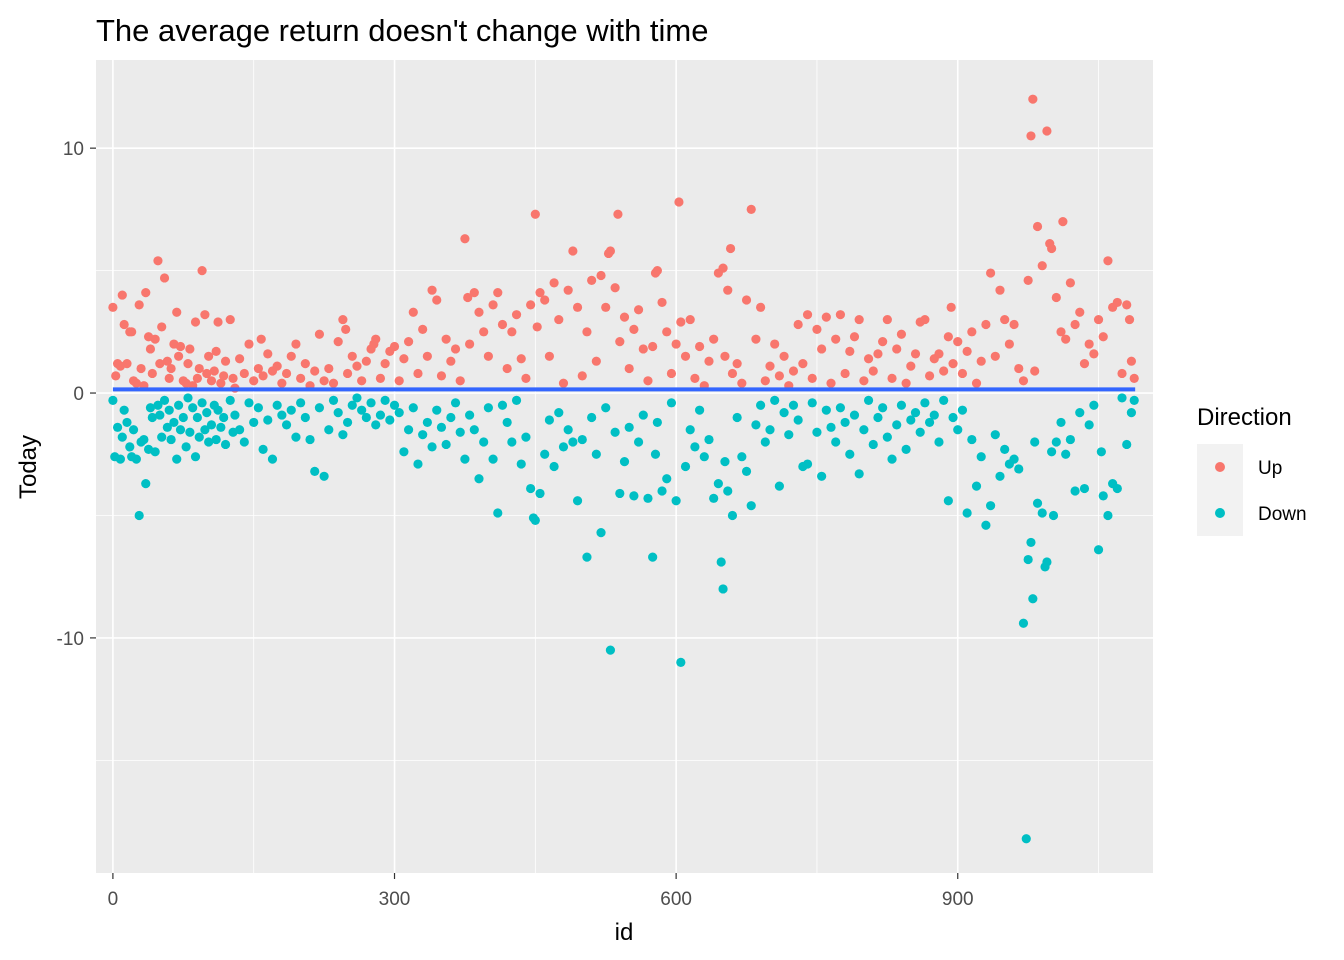 The width and height of the screenshot is (1344, 960). Describe the element at coordinates (395, 899) in the screenshot. I see `x-tick-label: 300` at that location.